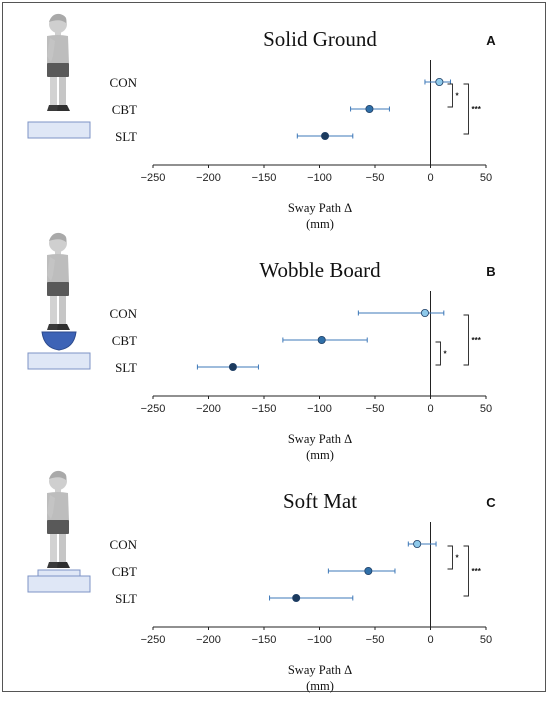  Describe the element at coordinates (59, 341) in the screenshot. I see `wobble-board-icon` at that location.